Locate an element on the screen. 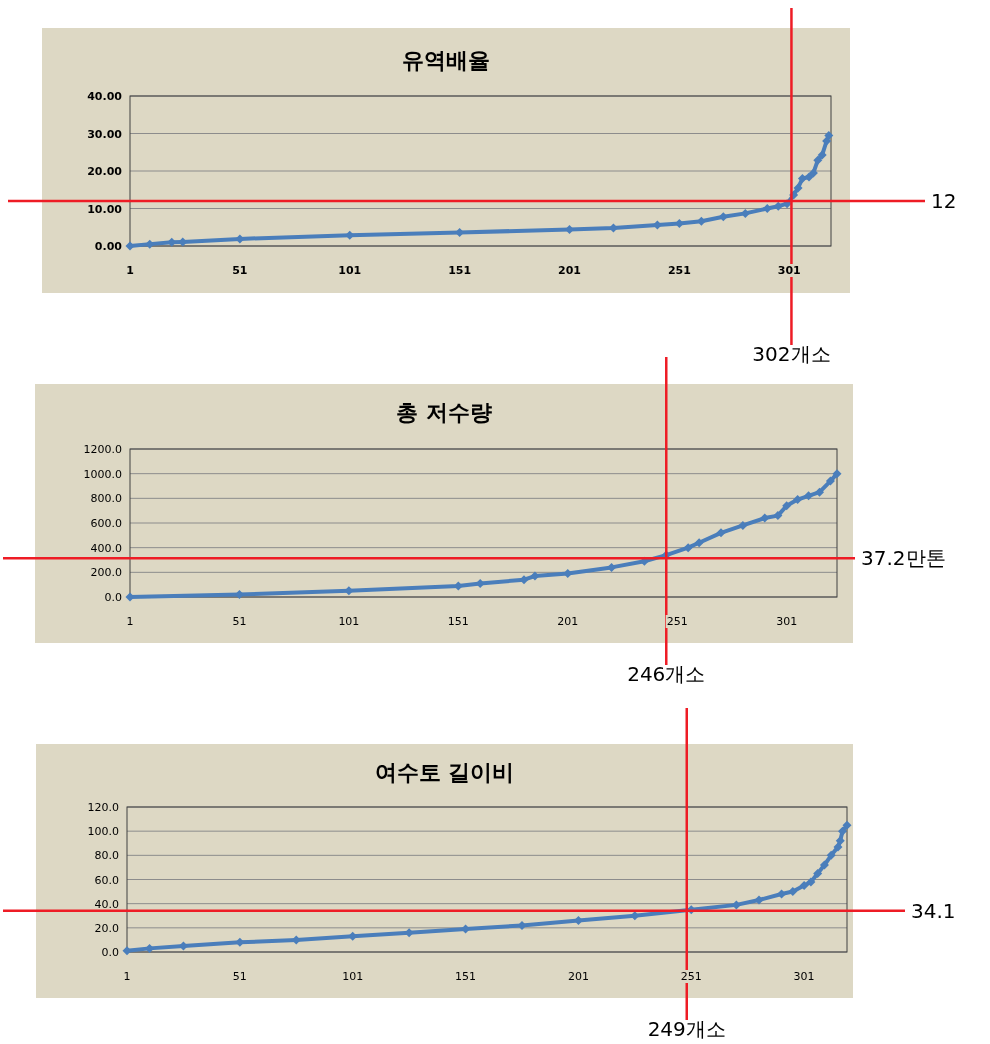  chart-title: 여수토 길이비 is located at coordinates (444, 772).